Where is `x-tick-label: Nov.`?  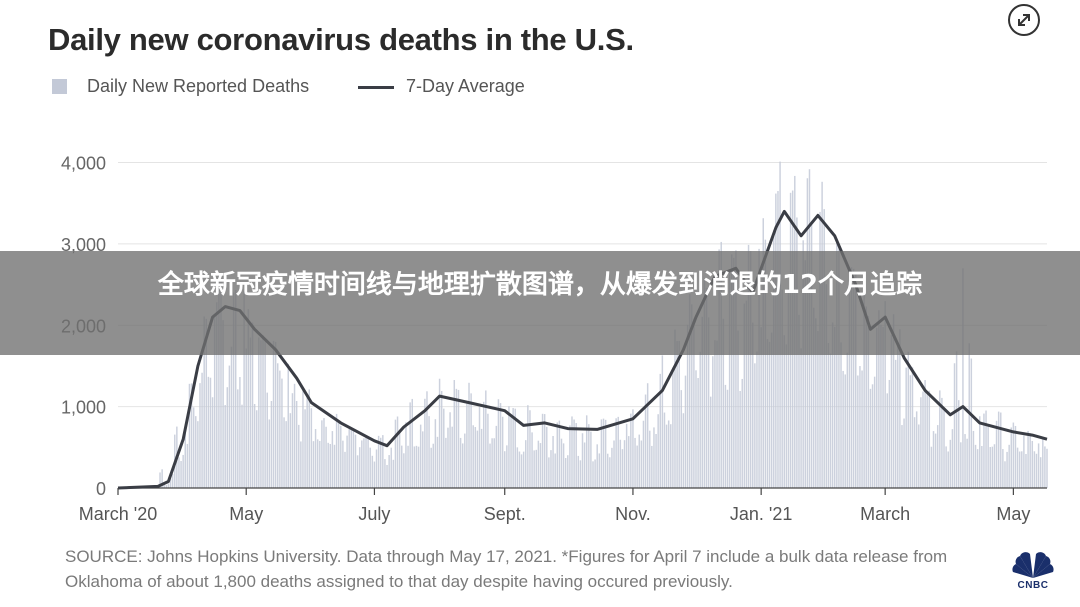 x-tick-label: Nov. is located at coordinates (633, 514).